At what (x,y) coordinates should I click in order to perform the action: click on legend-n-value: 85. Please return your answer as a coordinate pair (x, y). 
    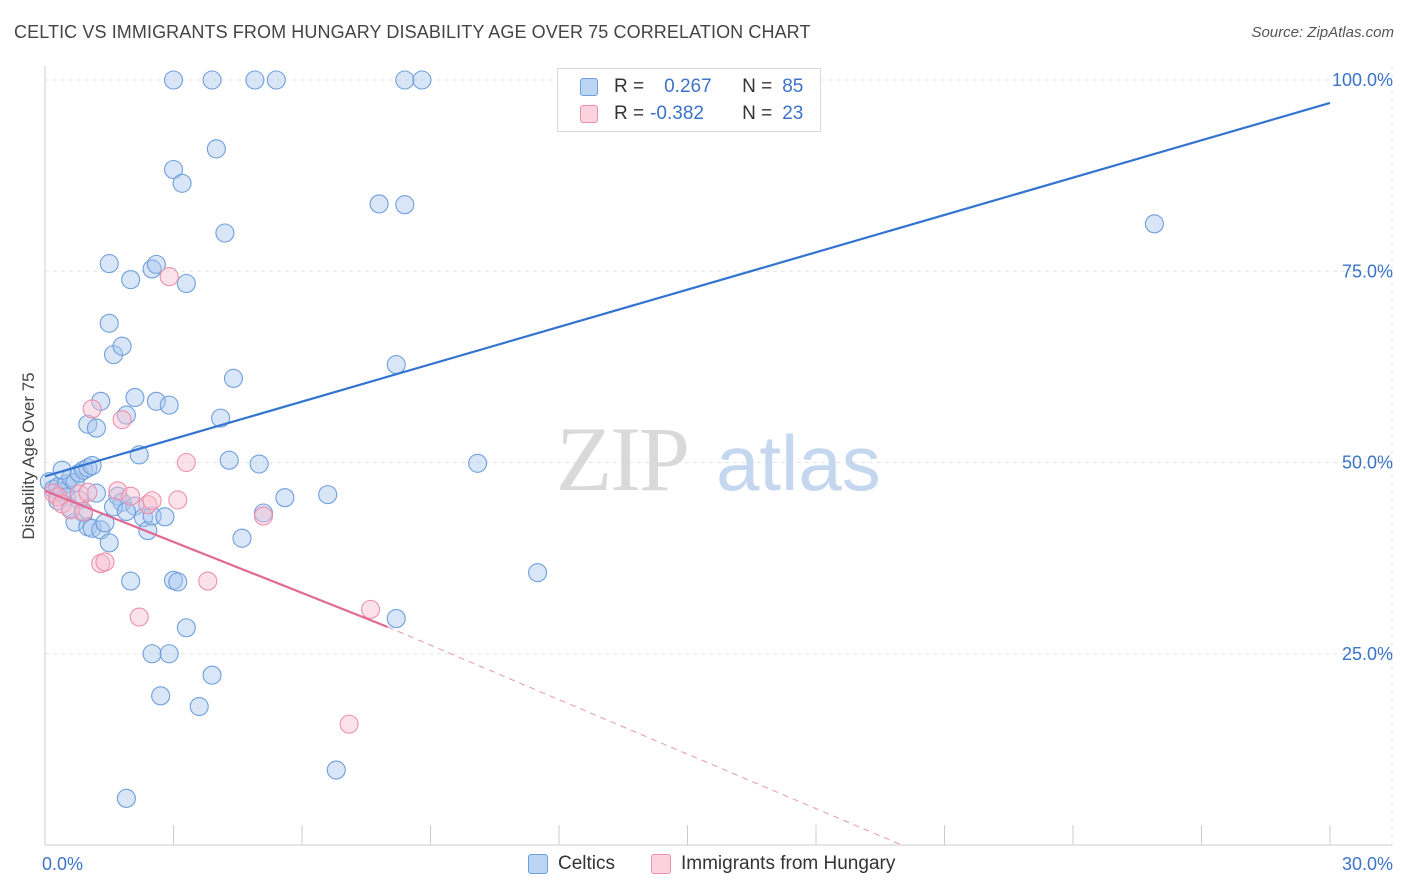
    Looking at the image, I should click on (793, 86).